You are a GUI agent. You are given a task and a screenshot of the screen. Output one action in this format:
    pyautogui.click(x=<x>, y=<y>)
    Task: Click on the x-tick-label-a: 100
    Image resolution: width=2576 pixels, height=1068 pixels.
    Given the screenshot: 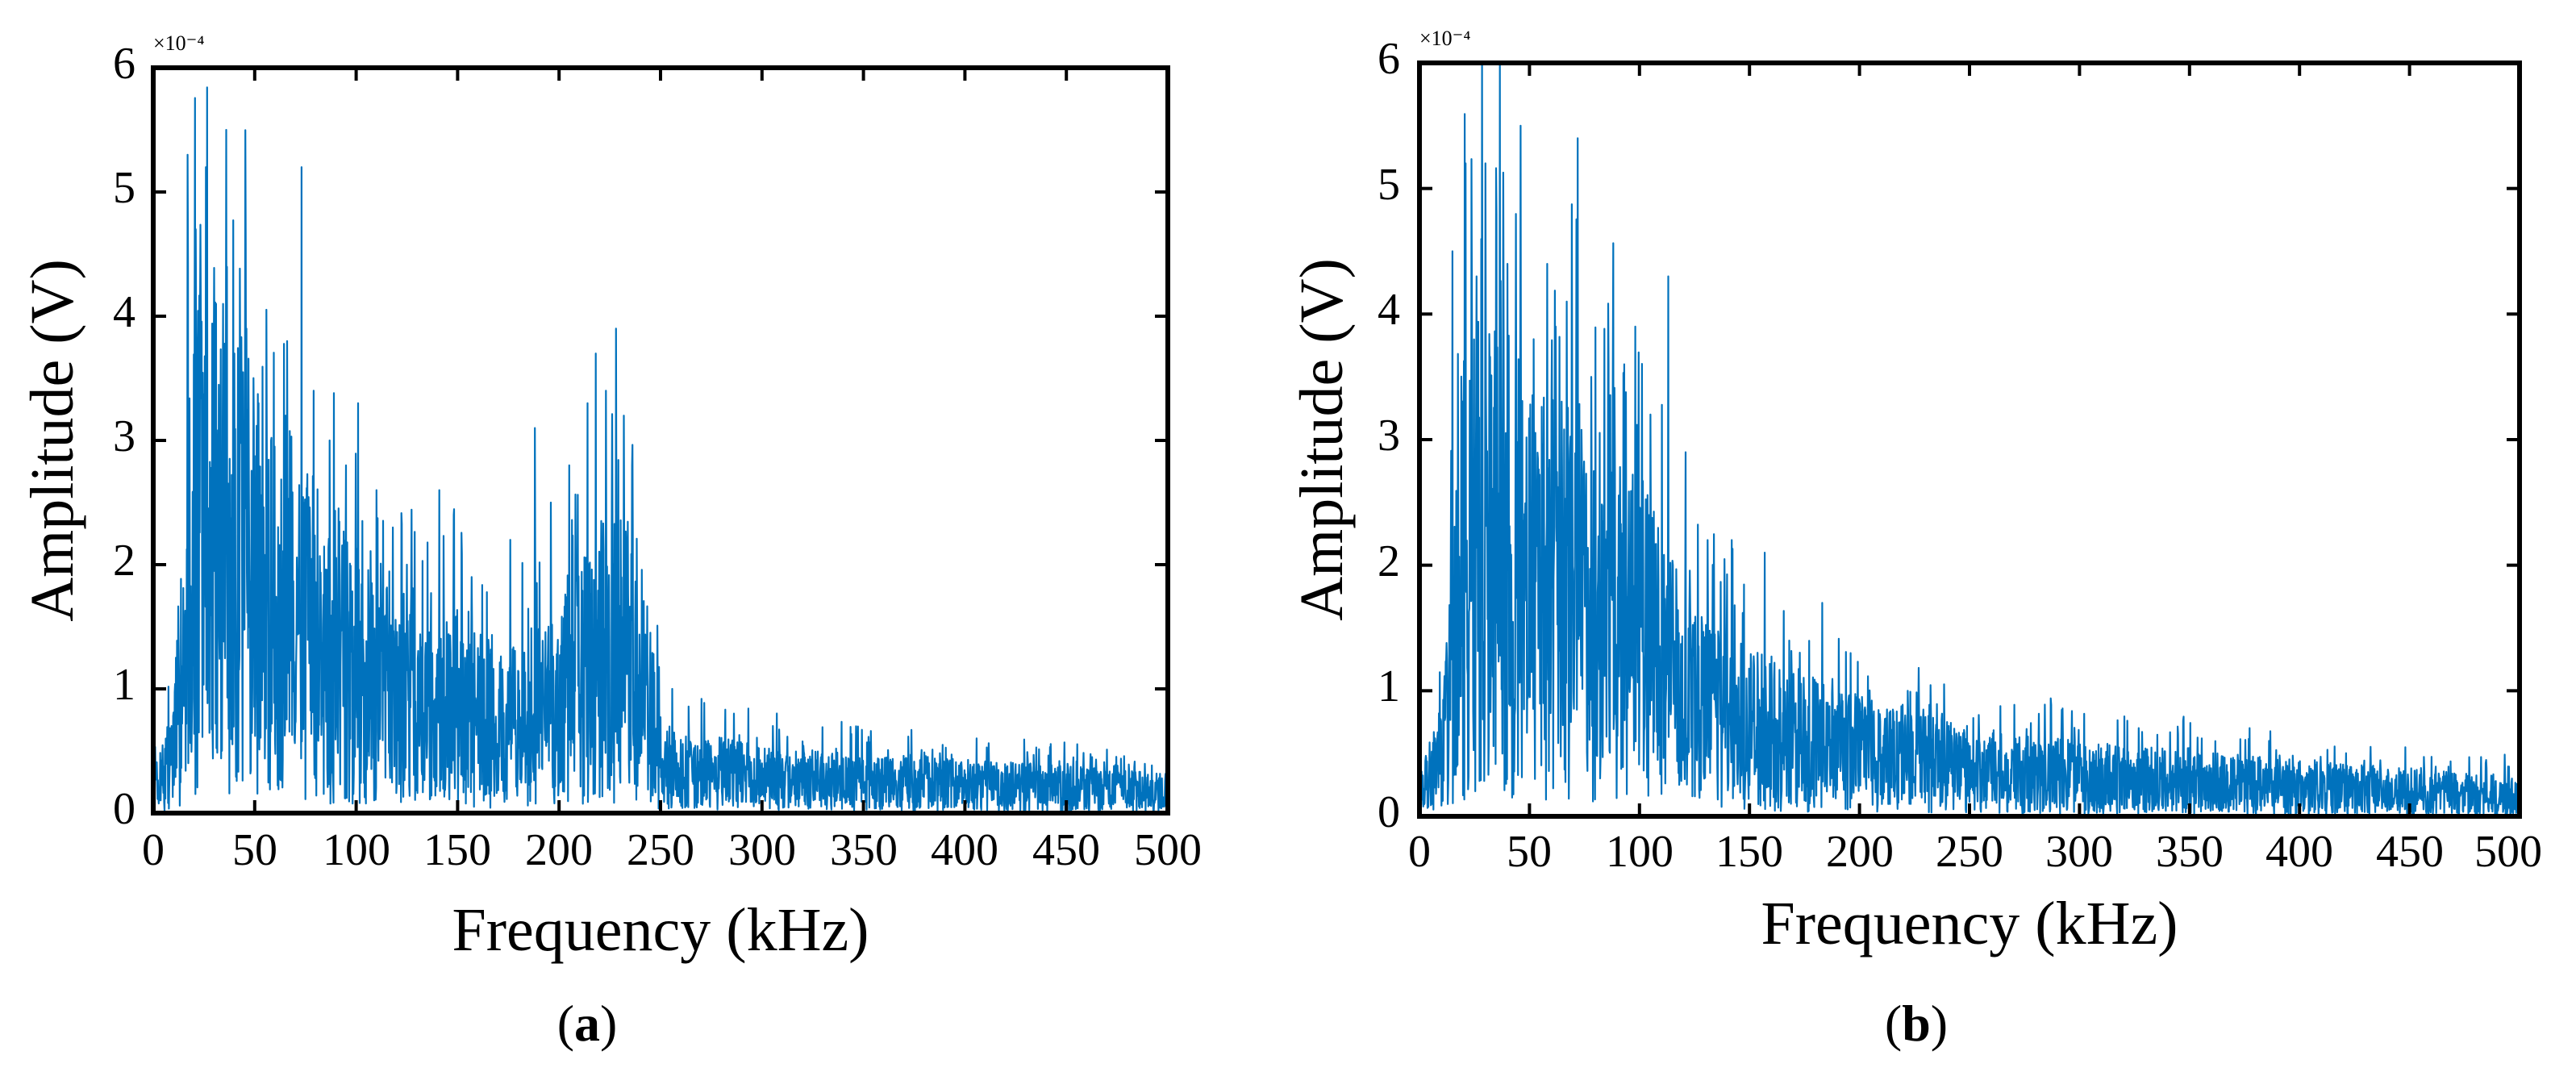 What is the action you would take?
    pyautogui.click(x=356, y=850)
    